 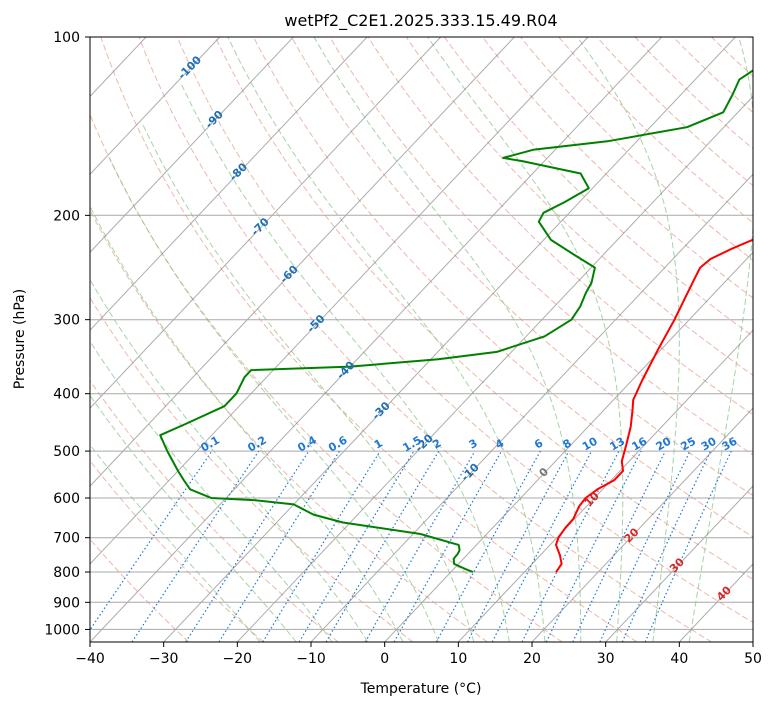 What do you see at coordinates (679, 659) in the screenshot?
I see `x-tick-label: 40` at bounding box center [679, 659].